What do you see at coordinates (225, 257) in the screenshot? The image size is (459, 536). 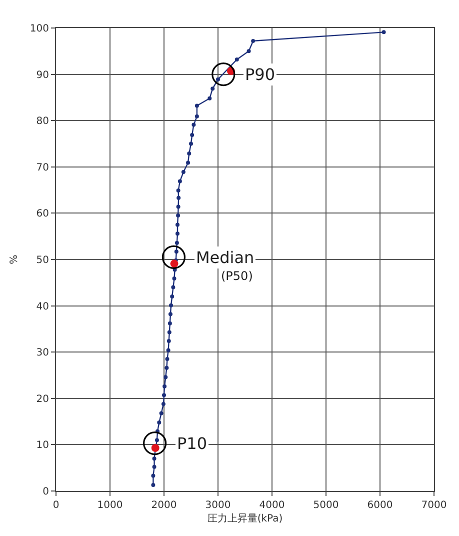 I see `annotation: Median` at bounding box center [225, 257].